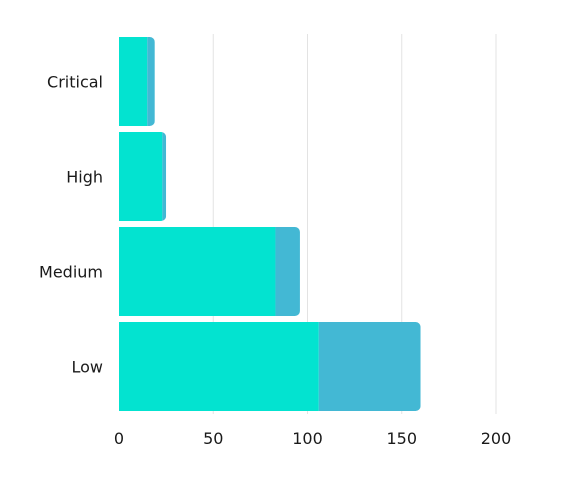 This screenshot has width=577, height=495. Describe the element at coordinates (496, 438) in the screenshot. I see `x-tick-label-200: 200` at that location.